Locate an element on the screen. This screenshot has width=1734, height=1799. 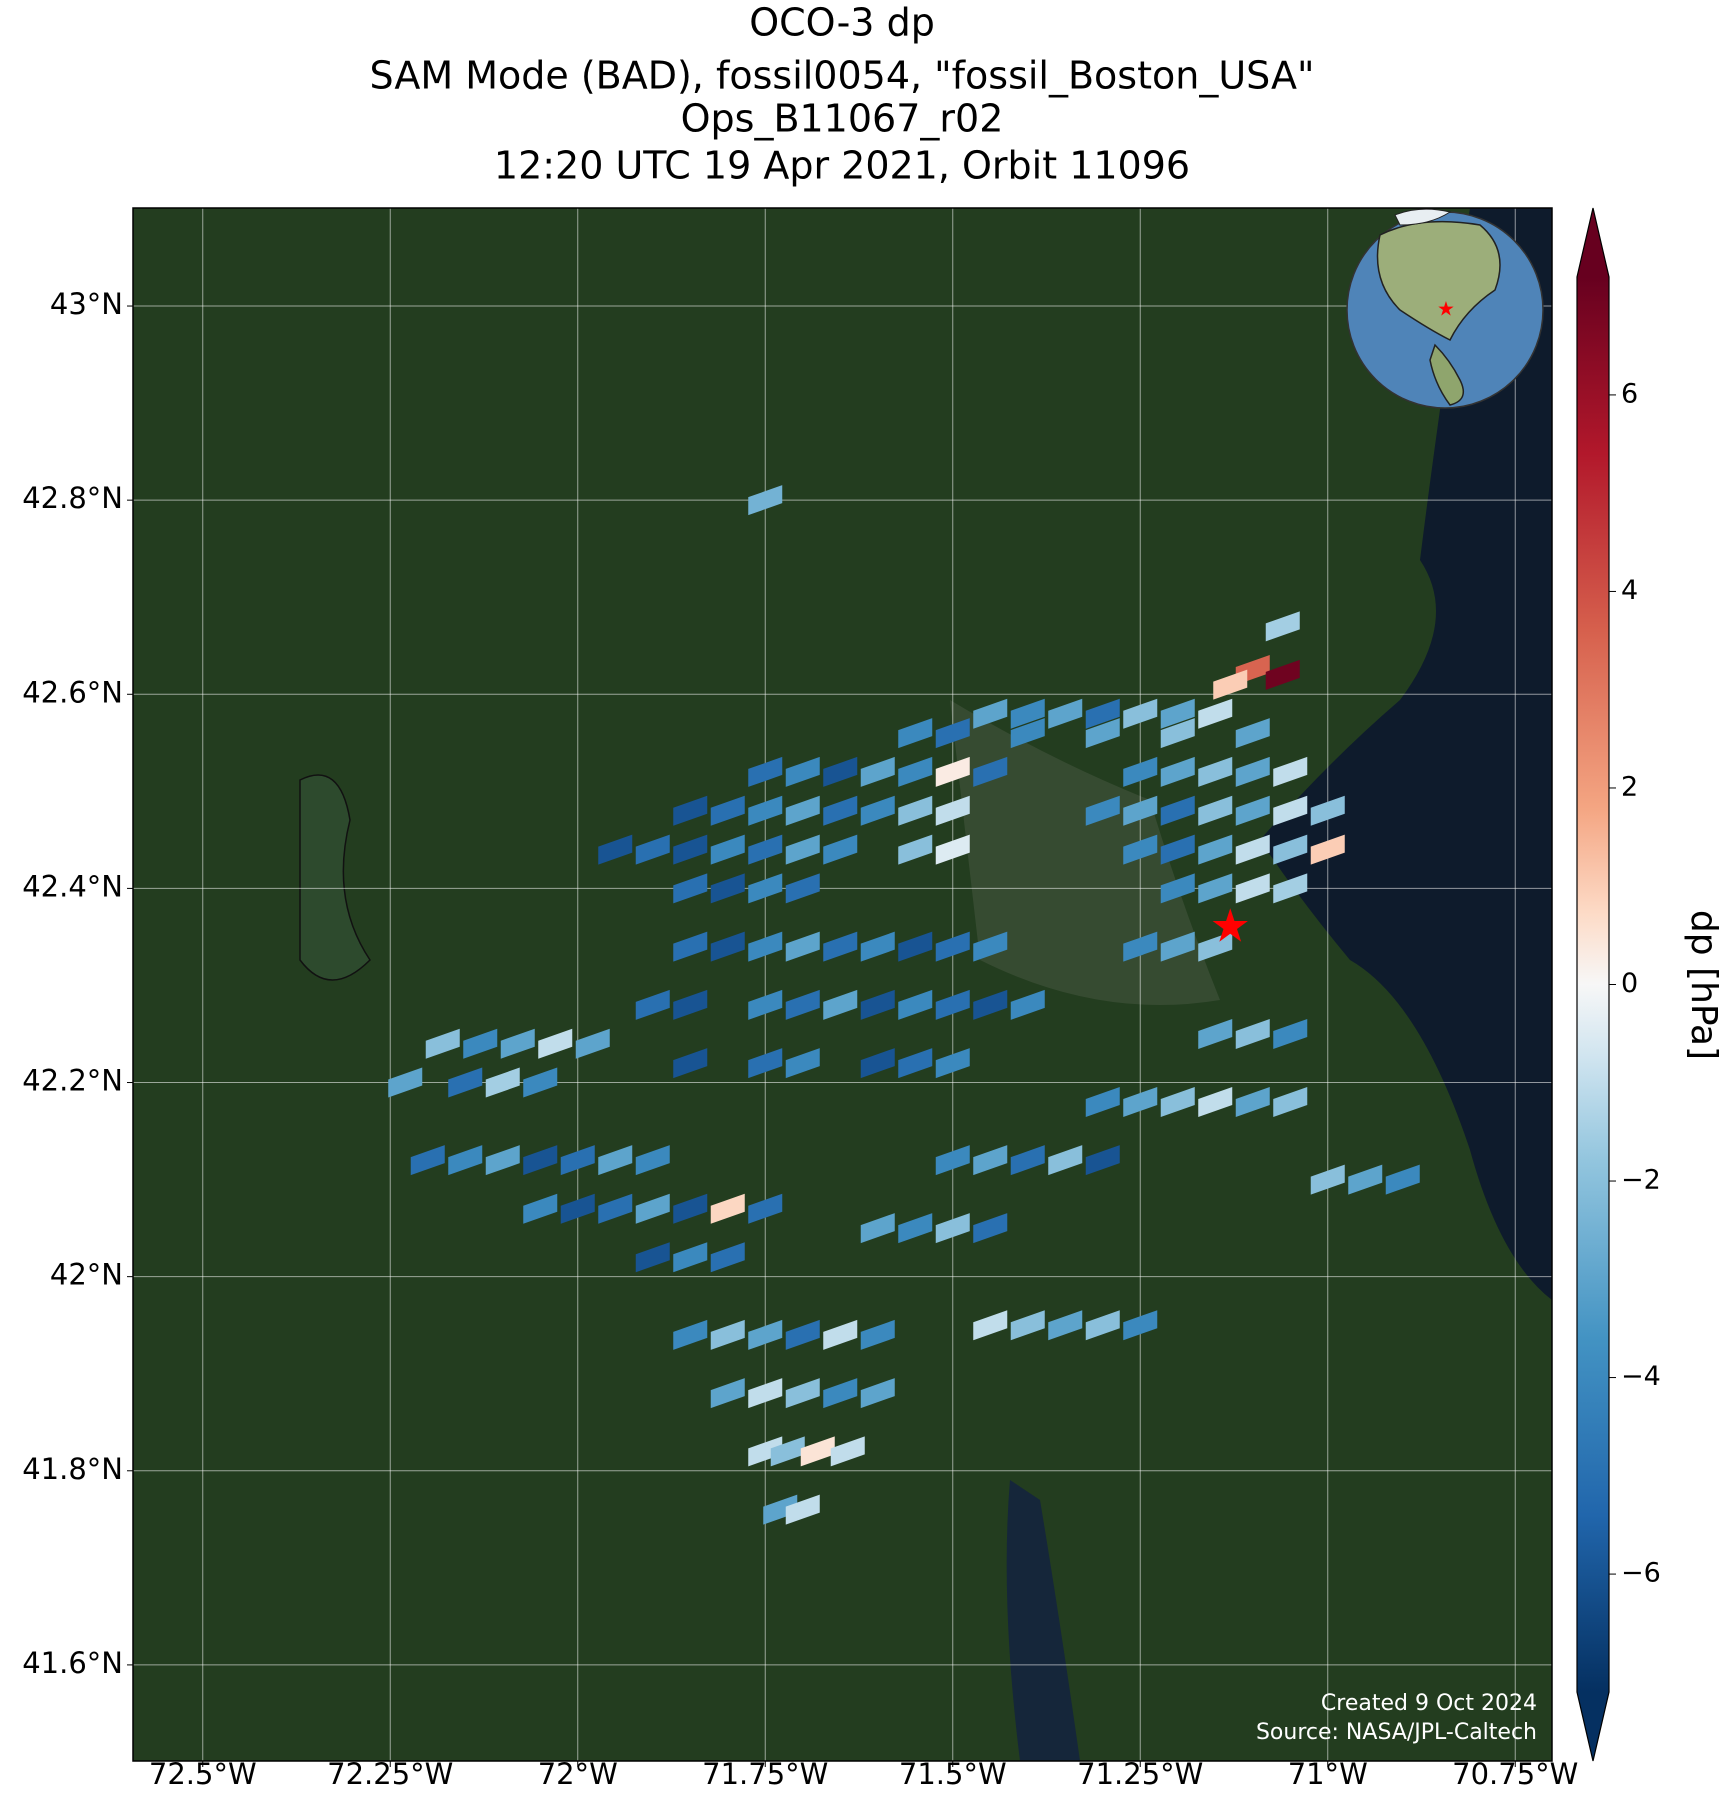
globe-star: ★ is located at coordinates (1446, 309).